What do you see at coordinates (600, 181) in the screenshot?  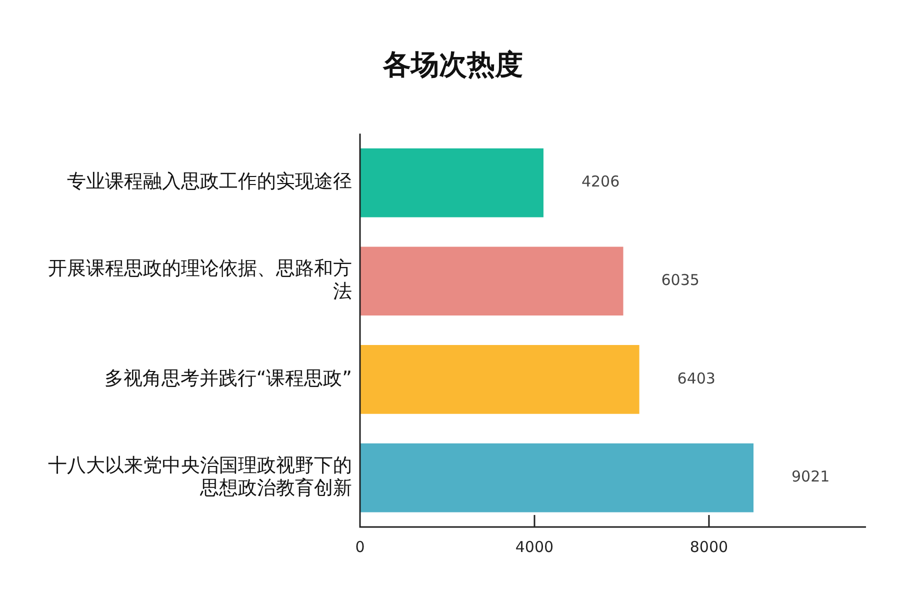 I see `data-label: 4206` at bounding box center [600, 181].